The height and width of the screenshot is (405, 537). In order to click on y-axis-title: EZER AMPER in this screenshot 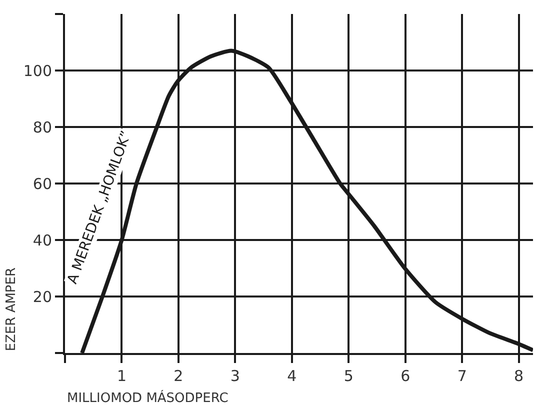, I will do `click(12, 309)`.